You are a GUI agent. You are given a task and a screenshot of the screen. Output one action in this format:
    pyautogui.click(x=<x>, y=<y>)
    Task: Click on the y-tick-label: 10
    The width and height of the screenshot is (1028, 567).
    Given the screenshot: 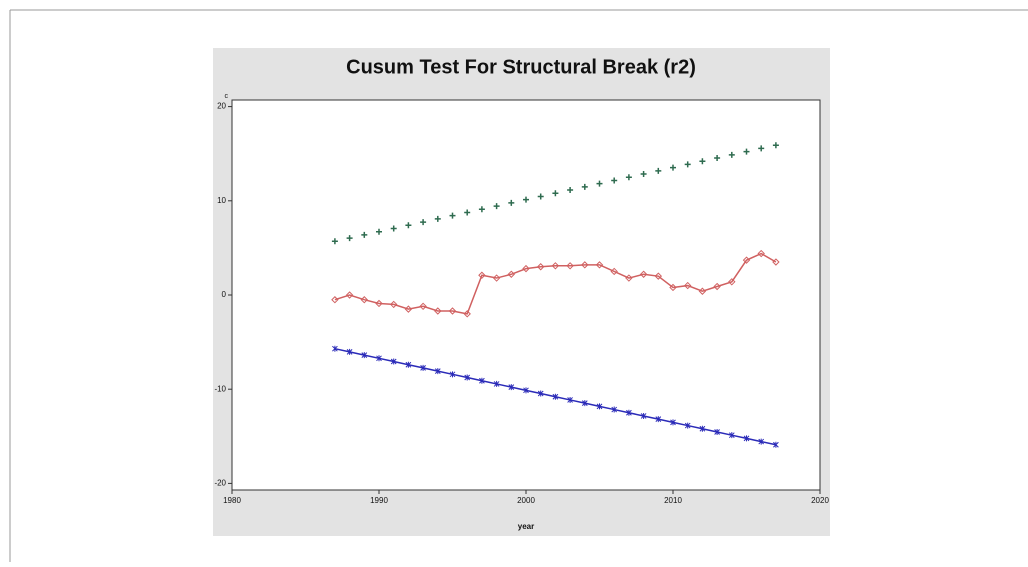 What is the action you would take?
    pyautogui.click(x=221, y=200)
    